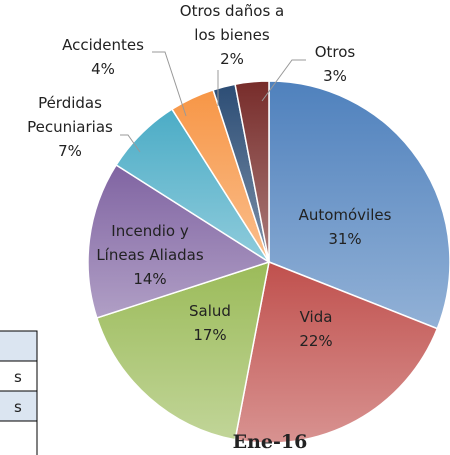 The image size is (450, 455). I want to click on slice-label: Pérdidas Pecuniarias, so click(70, 115).